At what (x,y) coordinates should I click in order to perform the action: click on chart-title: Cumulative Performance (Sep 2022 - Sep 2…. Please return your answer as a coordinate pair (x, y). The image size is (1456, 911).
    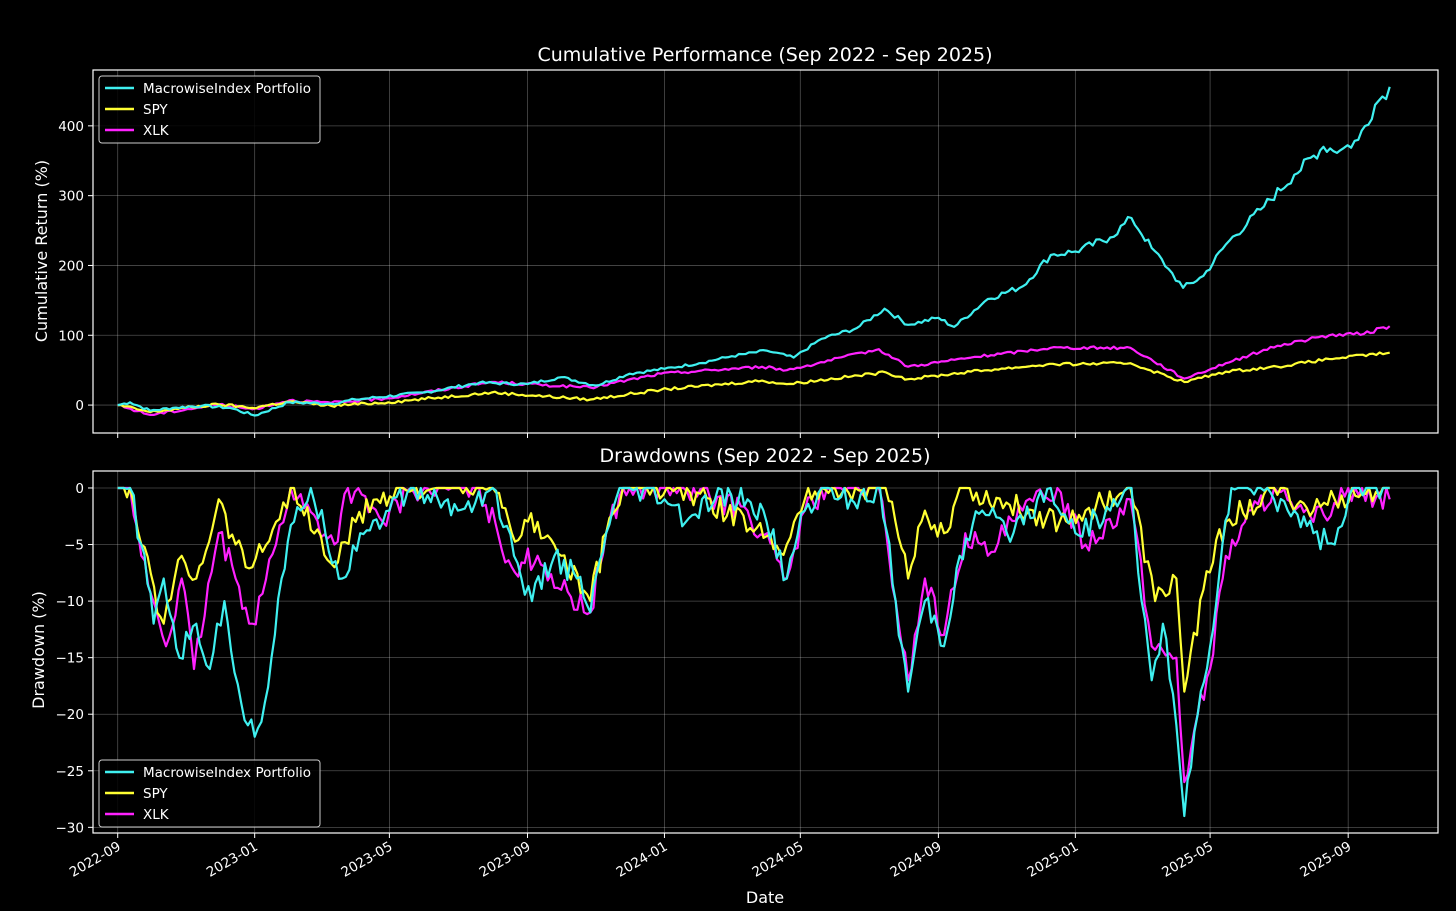
    Looking at the image, I should click on (764, 55).